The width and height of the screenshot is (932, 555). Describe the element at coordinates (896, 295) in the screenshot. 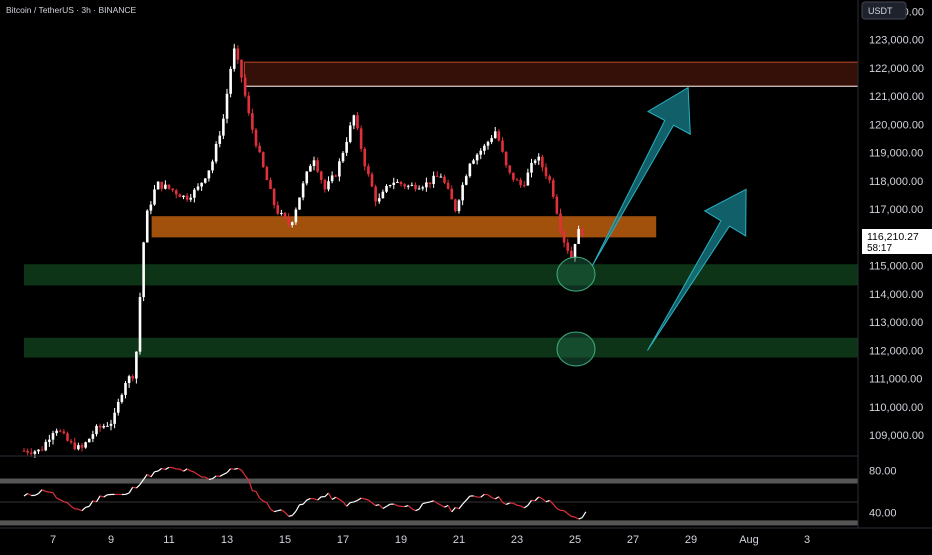

I see `price-tick-label: 114,000.00` at that location.